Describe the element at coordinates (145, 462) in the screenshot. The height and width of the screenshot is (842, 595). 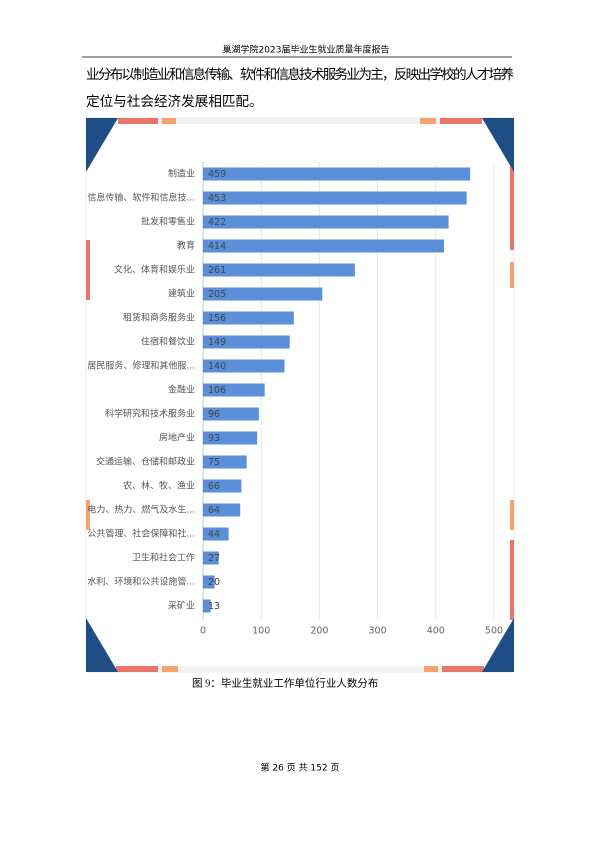
I see `y-tick-label: 交通运输、仓储和邮政业` at that location.